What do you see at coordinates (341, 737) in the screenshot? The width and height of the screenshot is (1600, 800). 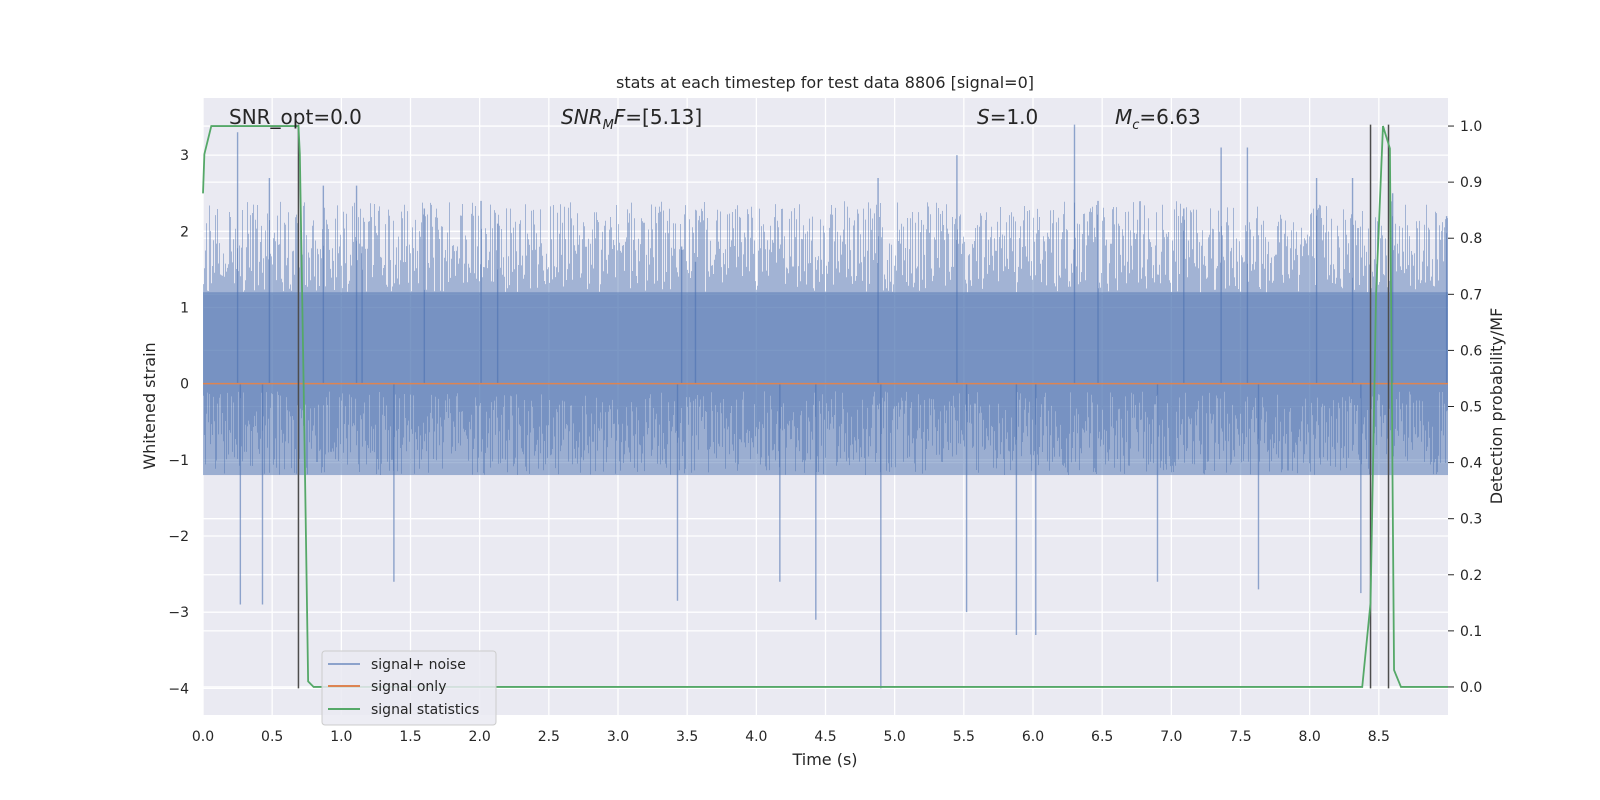 I see `x-tick-label: 1.0` at bounding box center [341, 737].